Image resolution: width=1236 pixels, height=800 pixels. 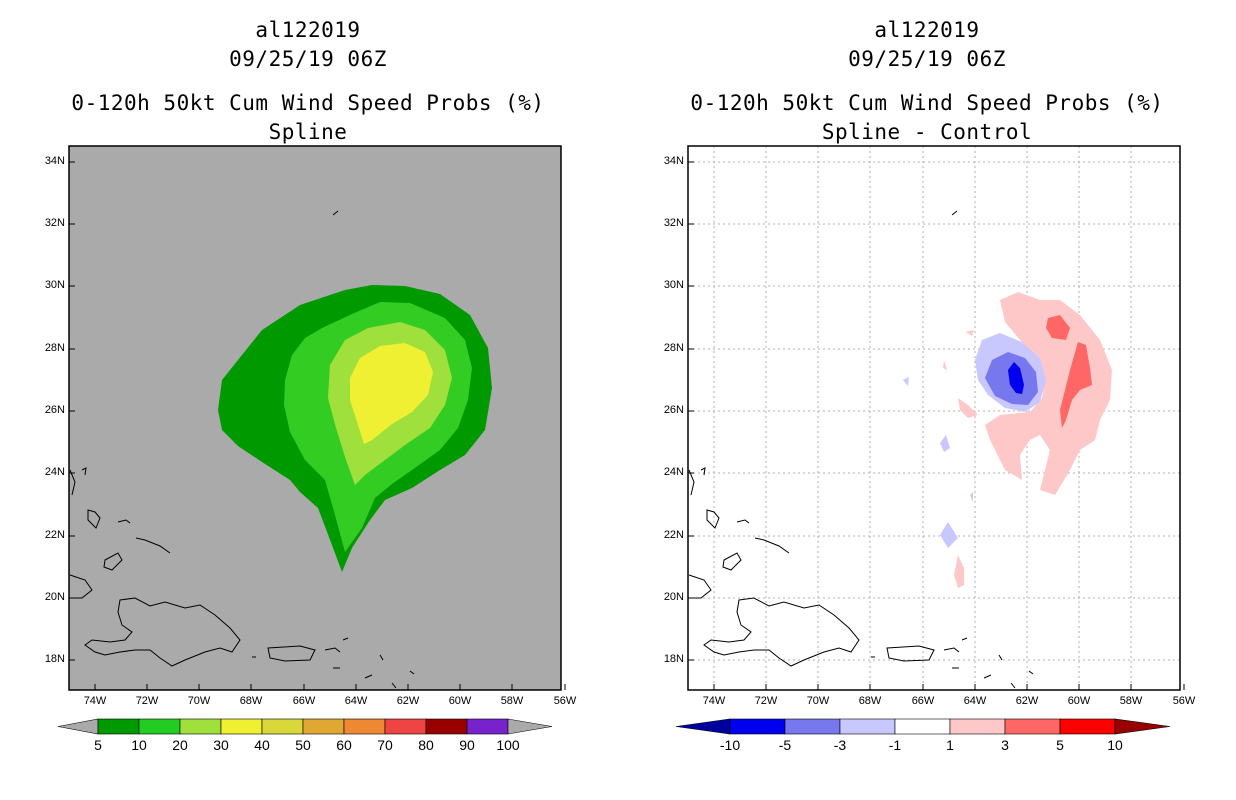 I want to click on right-lat-label: 34N, so click(x=673, y=161).